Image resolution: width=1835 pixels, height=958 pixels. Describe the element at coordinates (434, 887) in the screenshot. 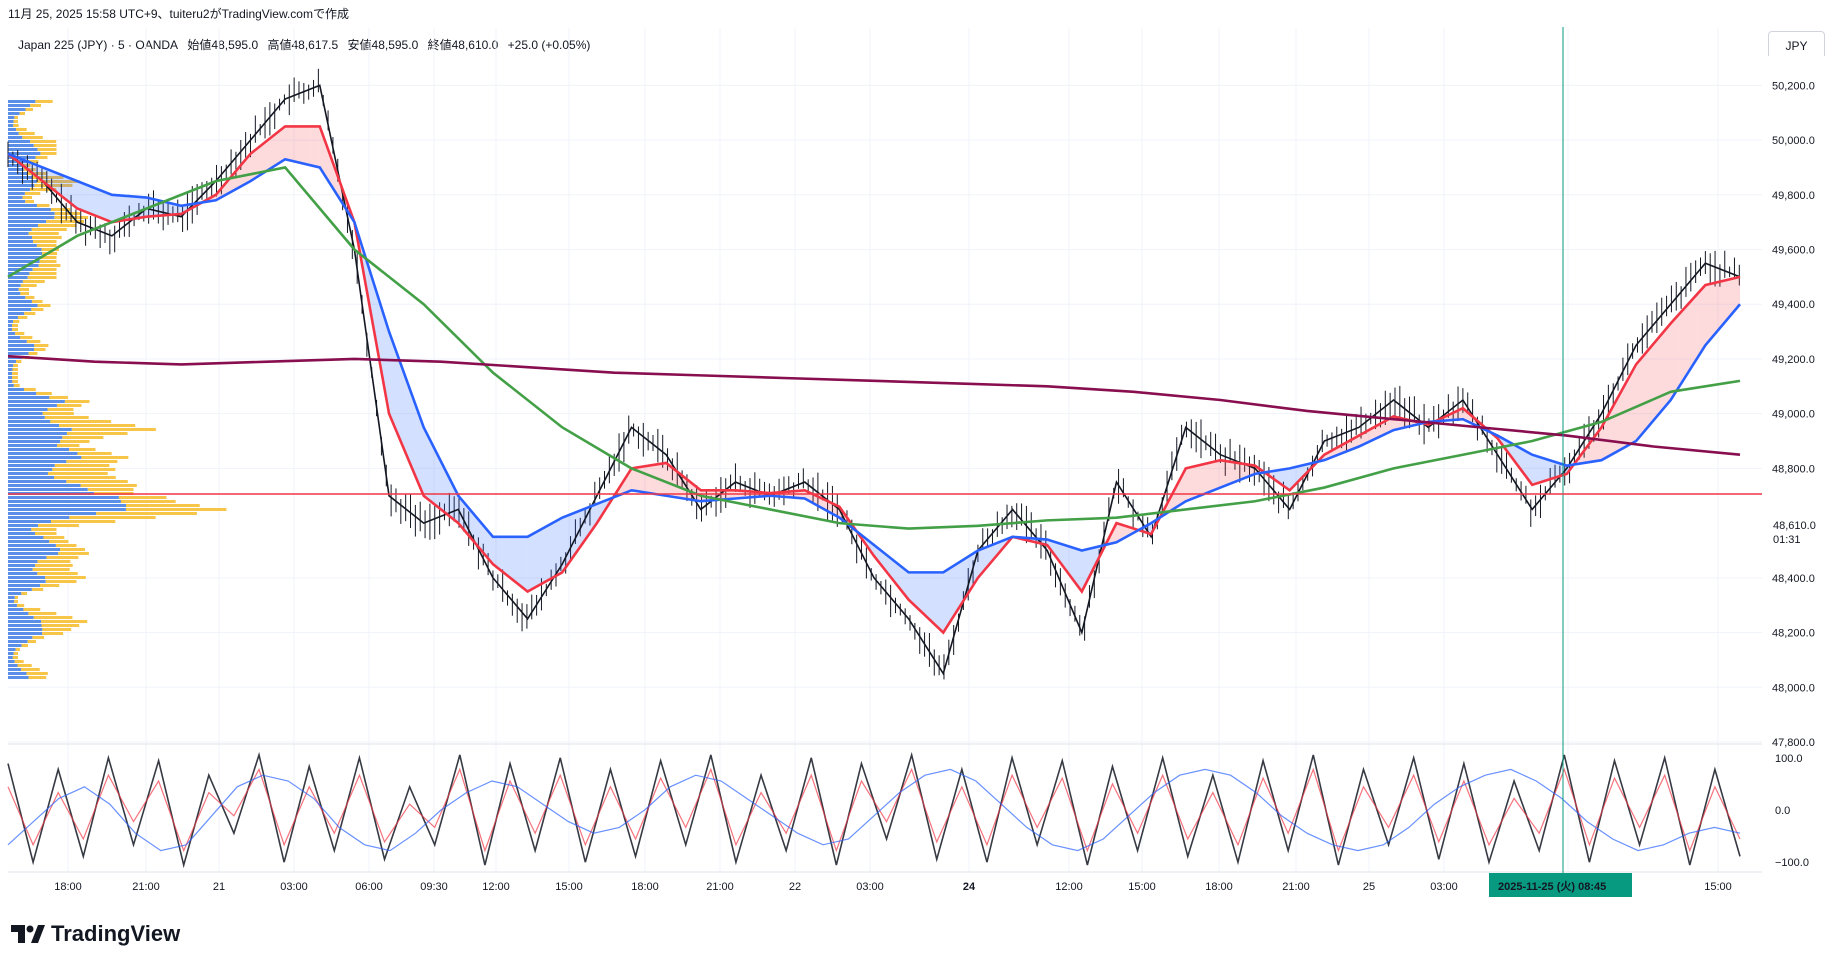

I see `x-tick-label: 09:30` at that location.